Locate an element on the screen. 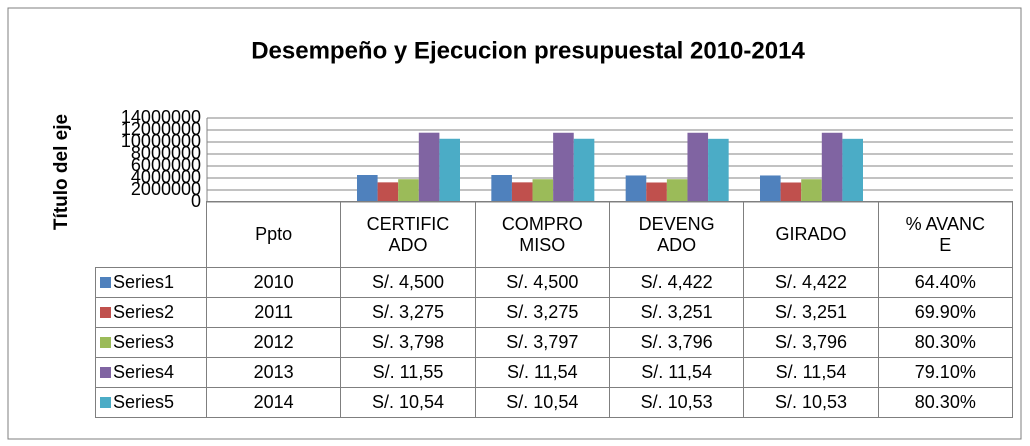 Image resolution: width=1030 pixels, height=446 pixels. y-tick-label: 10000000 is located at coordinates (161, 141).